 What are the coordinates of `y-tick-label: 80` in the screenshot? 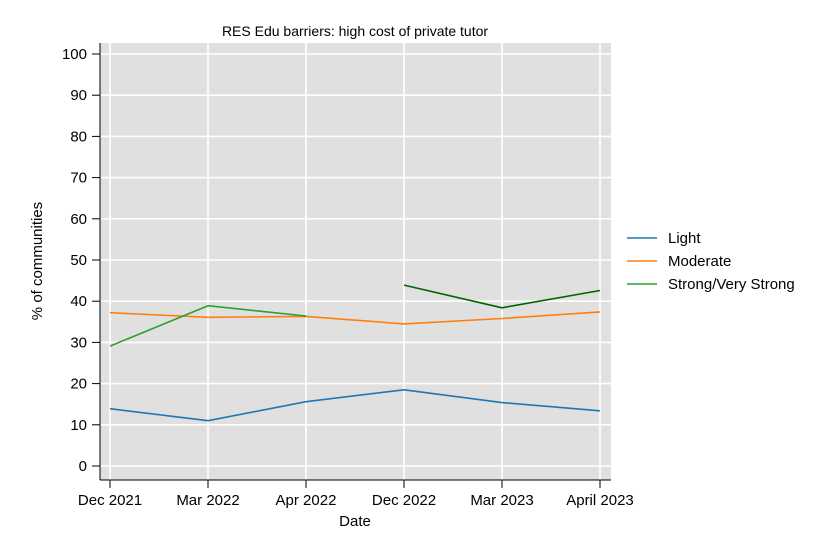 It's located at (78, 136).